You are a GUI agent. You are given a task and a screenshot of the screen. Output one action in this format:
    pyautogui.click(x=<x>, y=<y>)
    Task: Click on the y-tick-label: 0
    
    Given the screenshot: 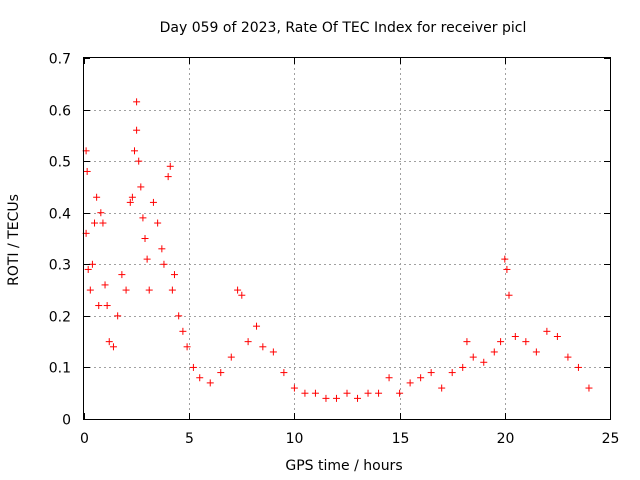 What is the action you would take?
    pyautogui.click(x=66, y=421)
    